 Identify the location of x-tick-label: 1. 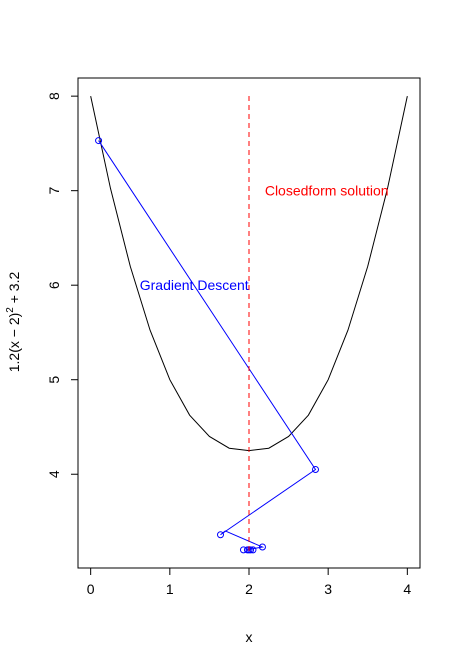
(170, 589).